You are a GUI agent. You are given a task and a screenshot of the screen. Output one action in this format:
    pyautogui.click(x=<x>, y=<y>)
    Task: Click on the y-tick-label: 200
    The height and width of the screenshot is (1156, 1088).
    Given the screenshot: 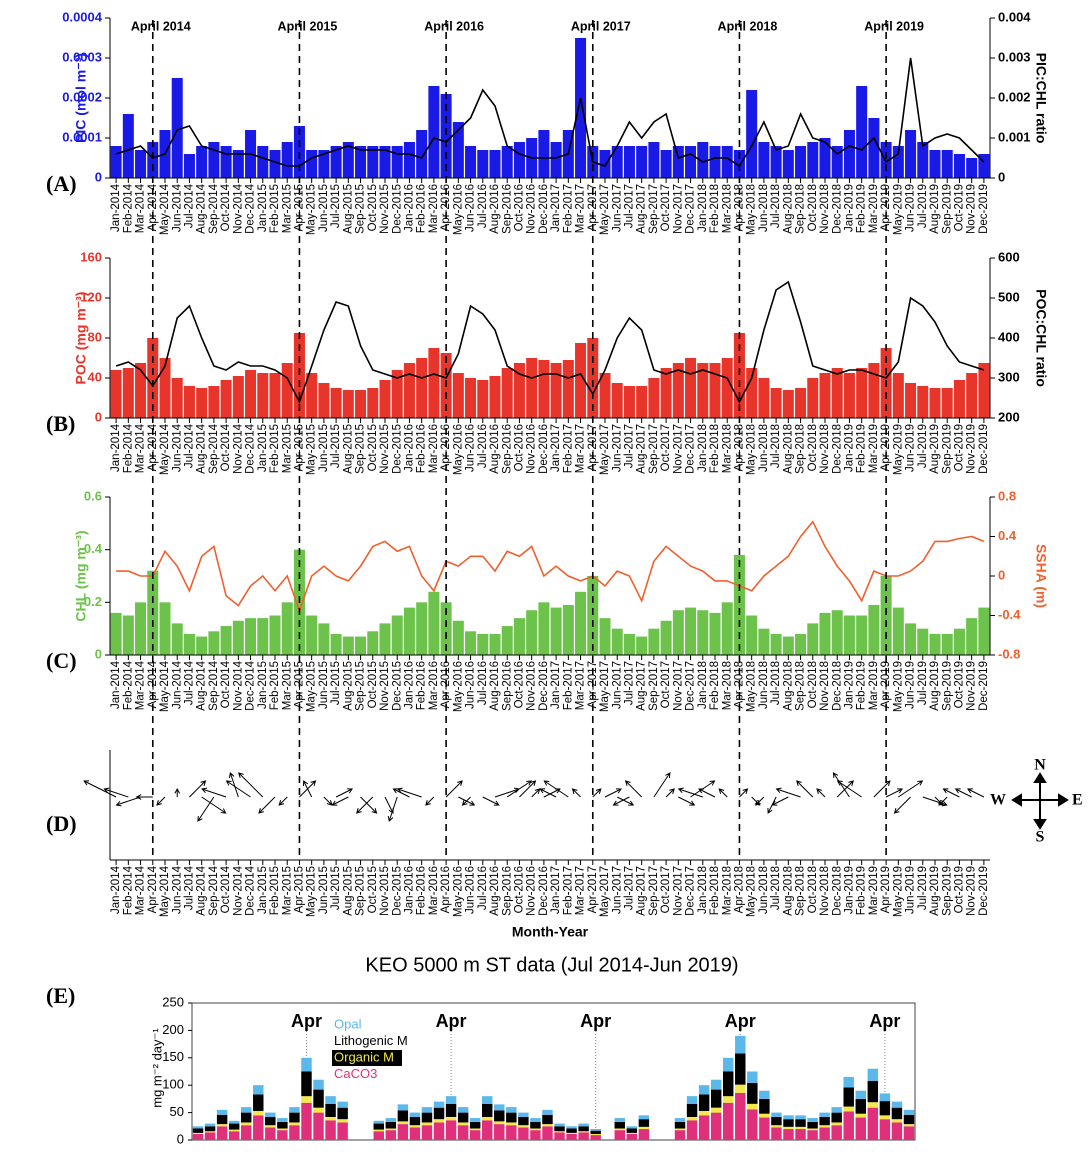 What is the action you would take?
    pyautogui.click(x=173, y=1029)
    